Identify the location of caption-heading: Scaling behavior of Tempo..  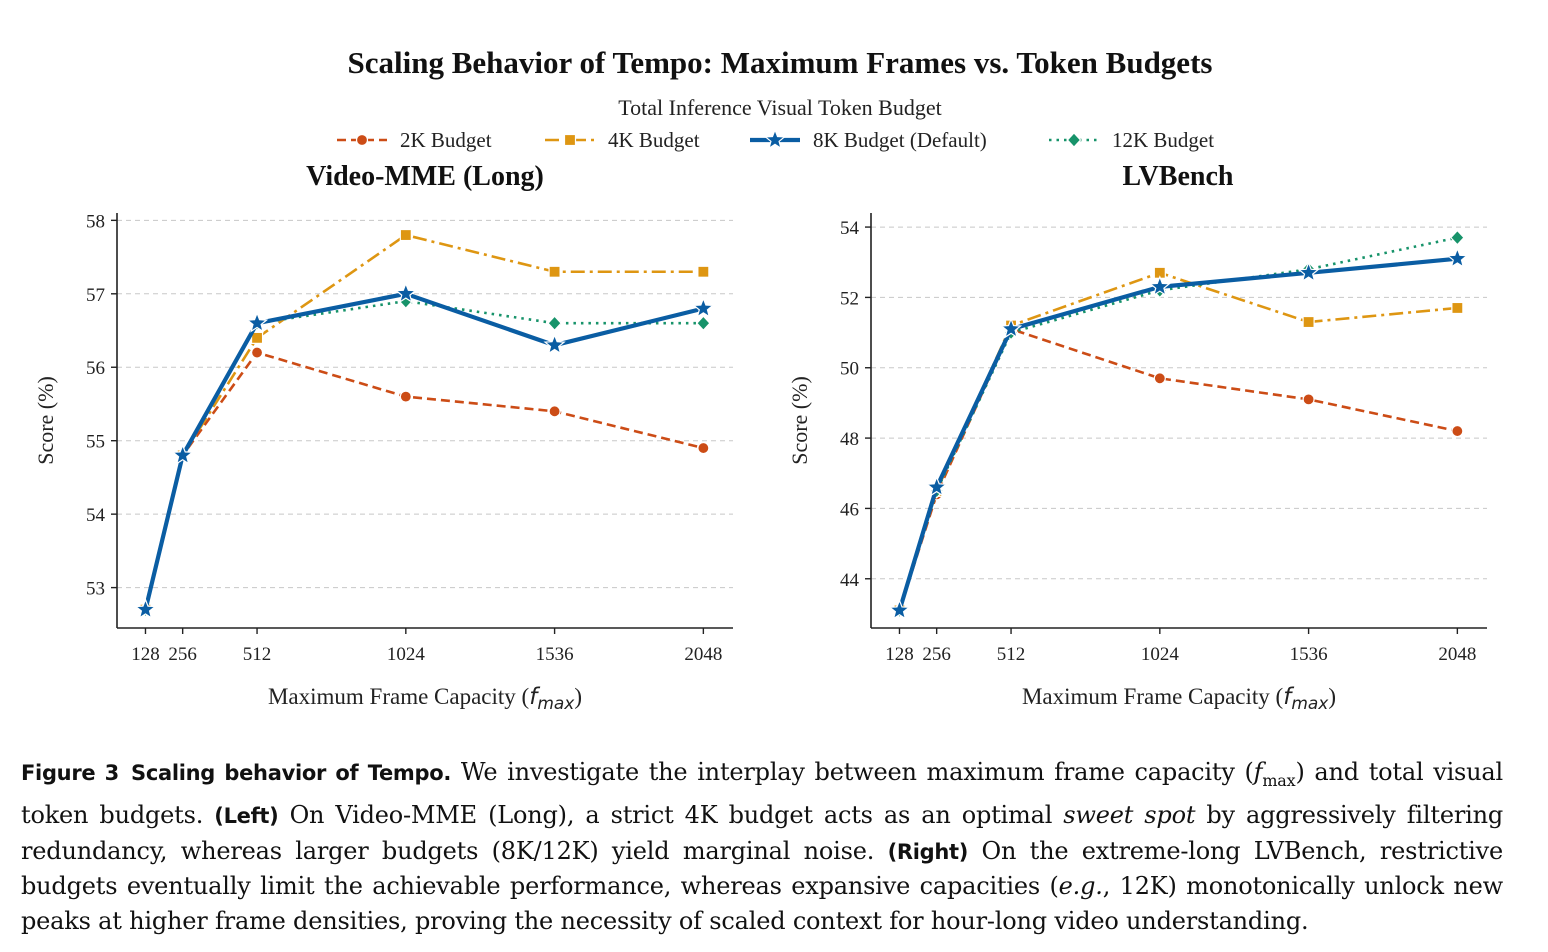
(291, 773).